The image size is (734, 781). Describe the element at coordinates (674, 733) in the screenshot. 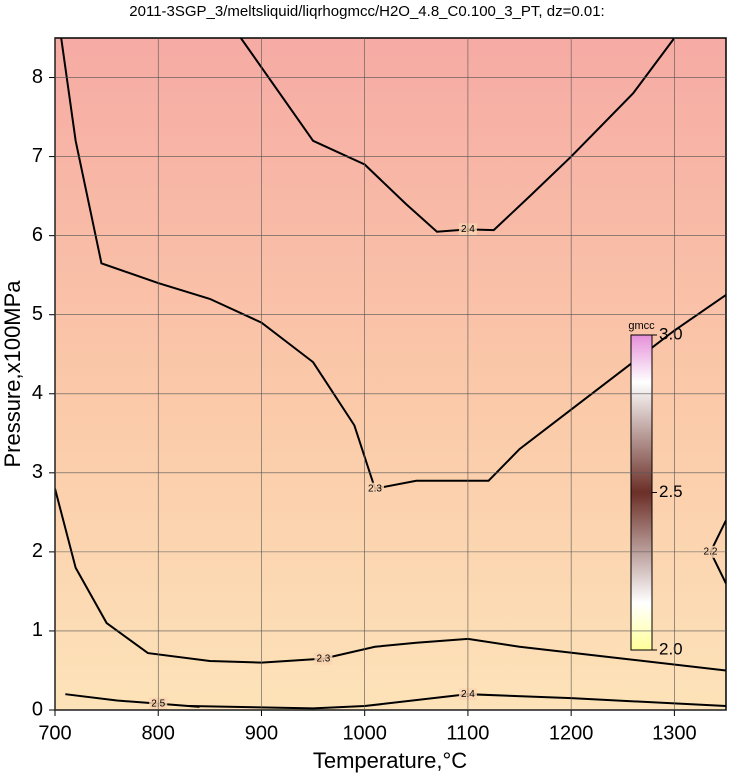

I see `x-tick-label: 1300` at that location.